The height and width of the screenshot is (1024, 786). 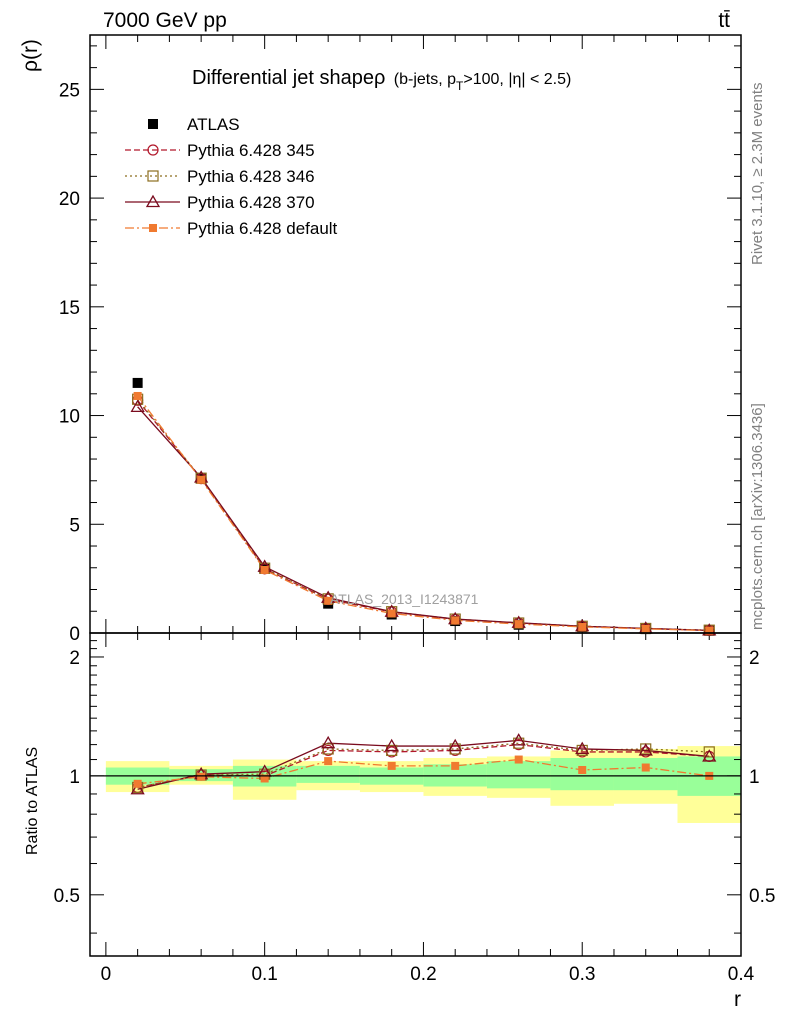 What do you see at coordinates (264, 974) in the screenshot?
I see `x-tick-label: 0.1` at bounding box center [264, 974].